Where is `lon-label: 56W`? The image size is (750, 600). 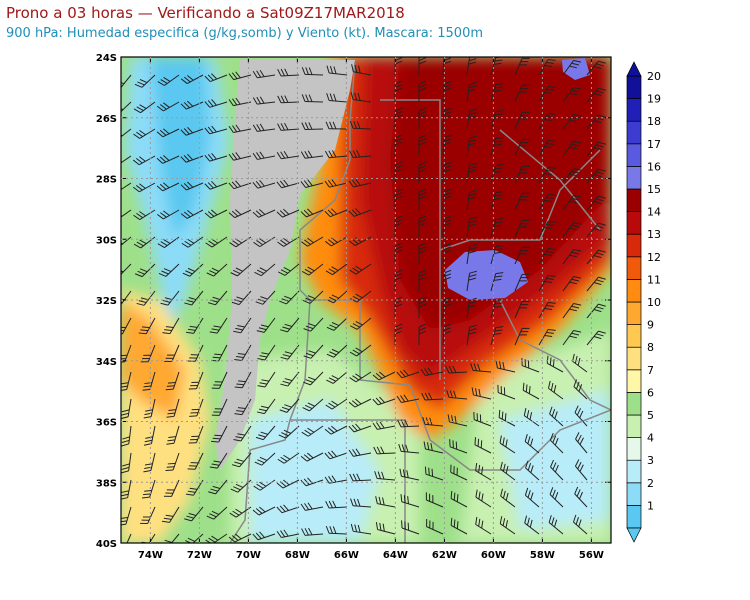
lon-label: 56W is located at coordinates (591, 555).